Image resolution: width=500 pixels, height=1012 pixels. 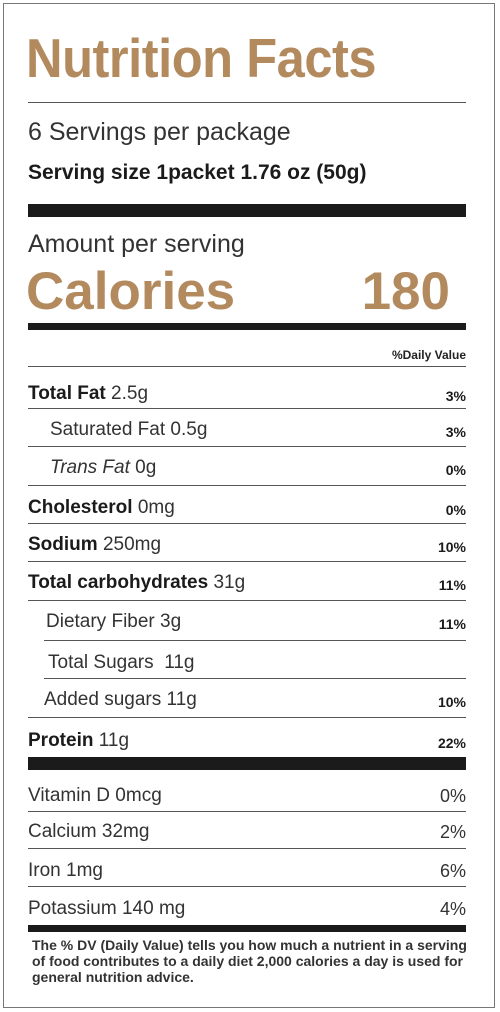 I want to click on nutrient-row: Sodium 250mg 10%, so click(x=247, y=544).